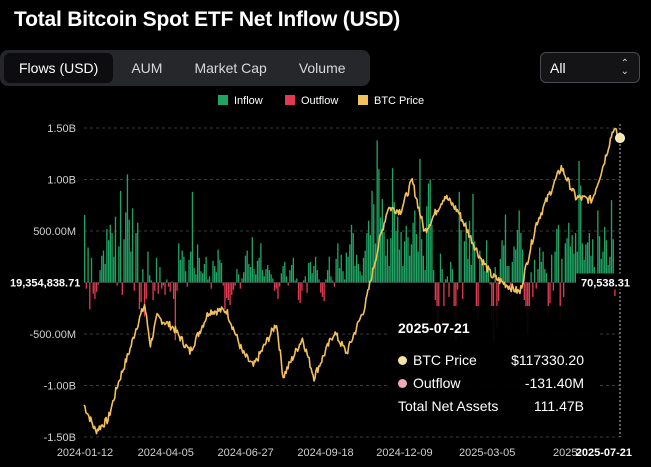 This screenshot has width=651, height=467. I want to click on range-select: All ⌃ ⌄, so click(590, 67).